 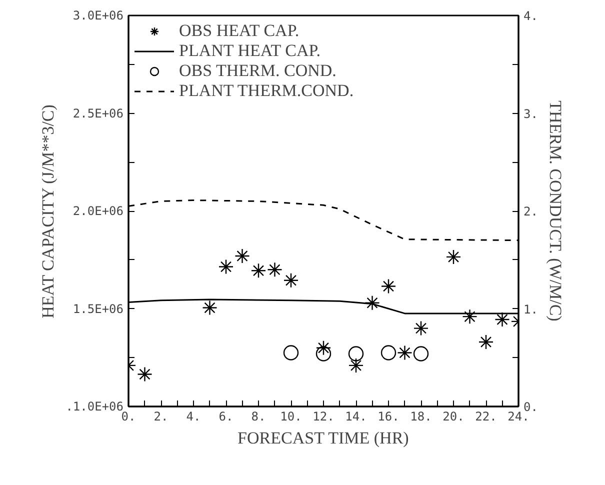 I want to click on x-tick-label: 20., so click(x=453, y=417).